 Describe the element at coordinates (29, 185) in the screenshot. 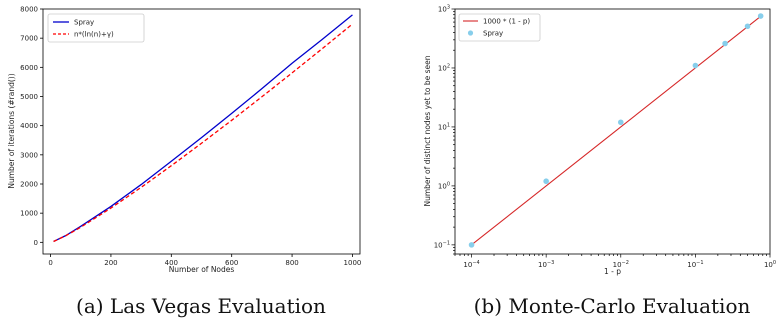

I see `y-tick-label: 2000` at that location.